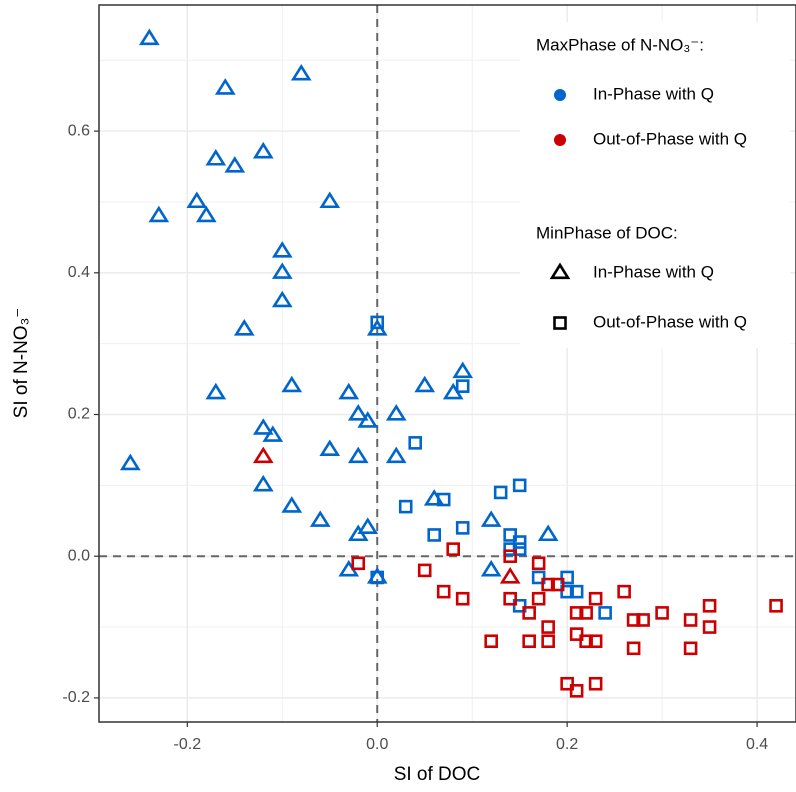 The width and height of the screenshot is (796, 792). I want to click on y-tick-label: 0.4, so click(79, 272).